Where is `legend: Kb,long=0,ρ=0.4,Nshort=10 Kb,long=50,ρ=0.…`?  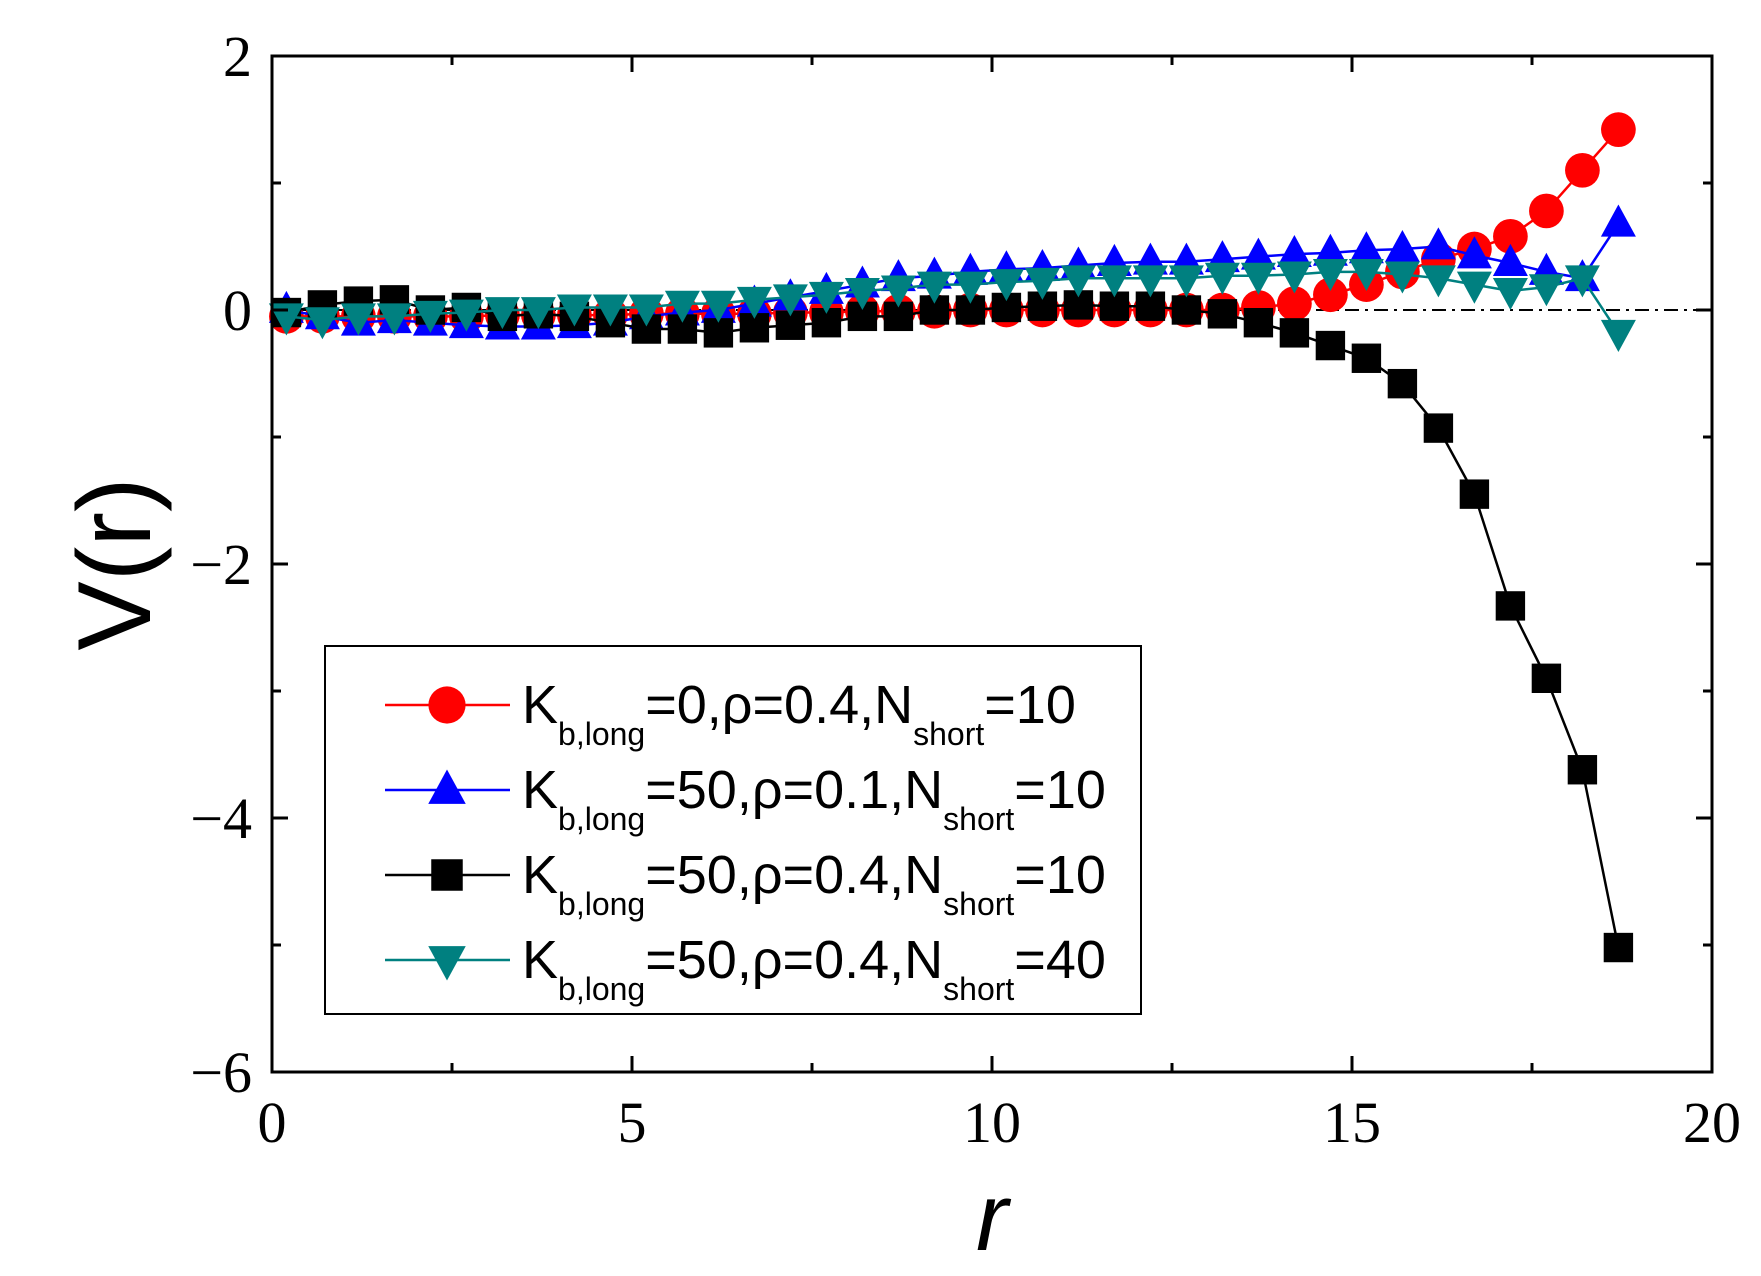 legend: Kb,long=0,ρ=0.4,Nshort=10 Kb,long=50,ρ=0.… is located at coordinates (733, 830).